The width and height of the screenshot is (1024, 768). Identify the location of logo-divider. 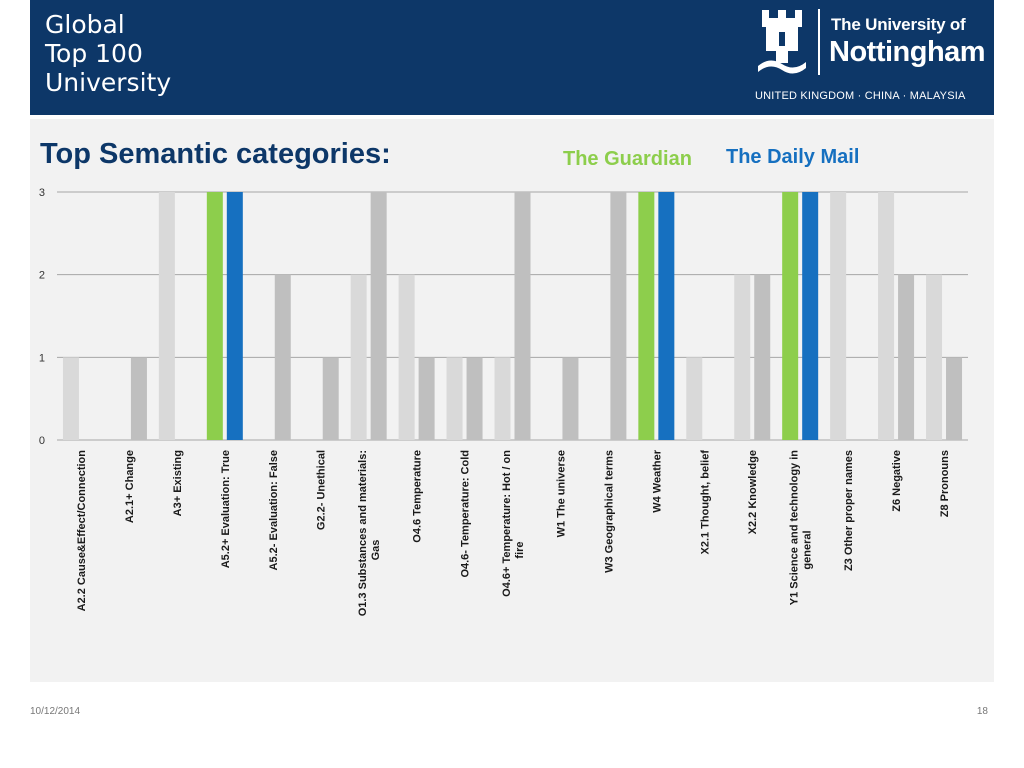
(819, 42).